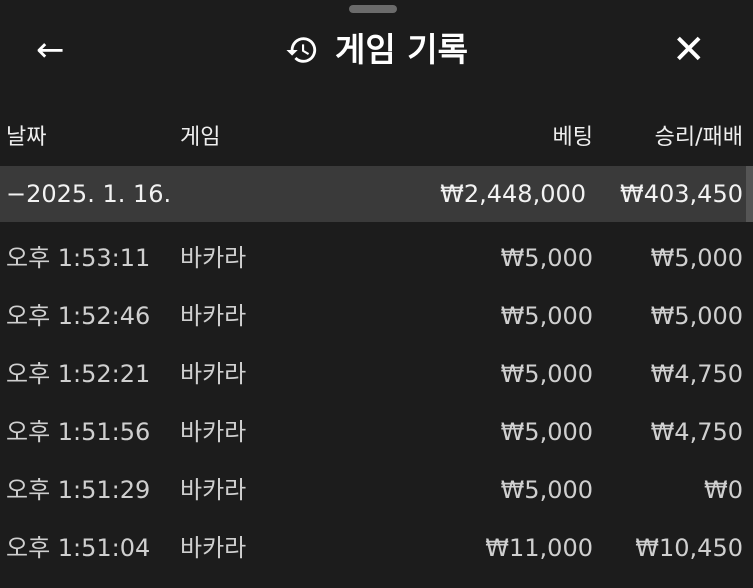  I want to click on table-row: 오후 1:51:29 바카라 ₩5,000 ₩0, so click(376, 490).